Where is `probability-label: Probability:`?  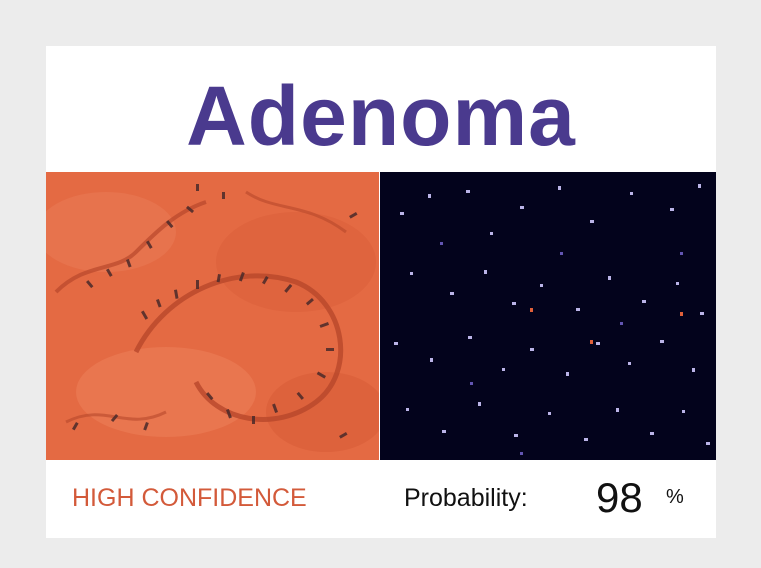
probability-label: Probability: is located at coordinates (466, 498).